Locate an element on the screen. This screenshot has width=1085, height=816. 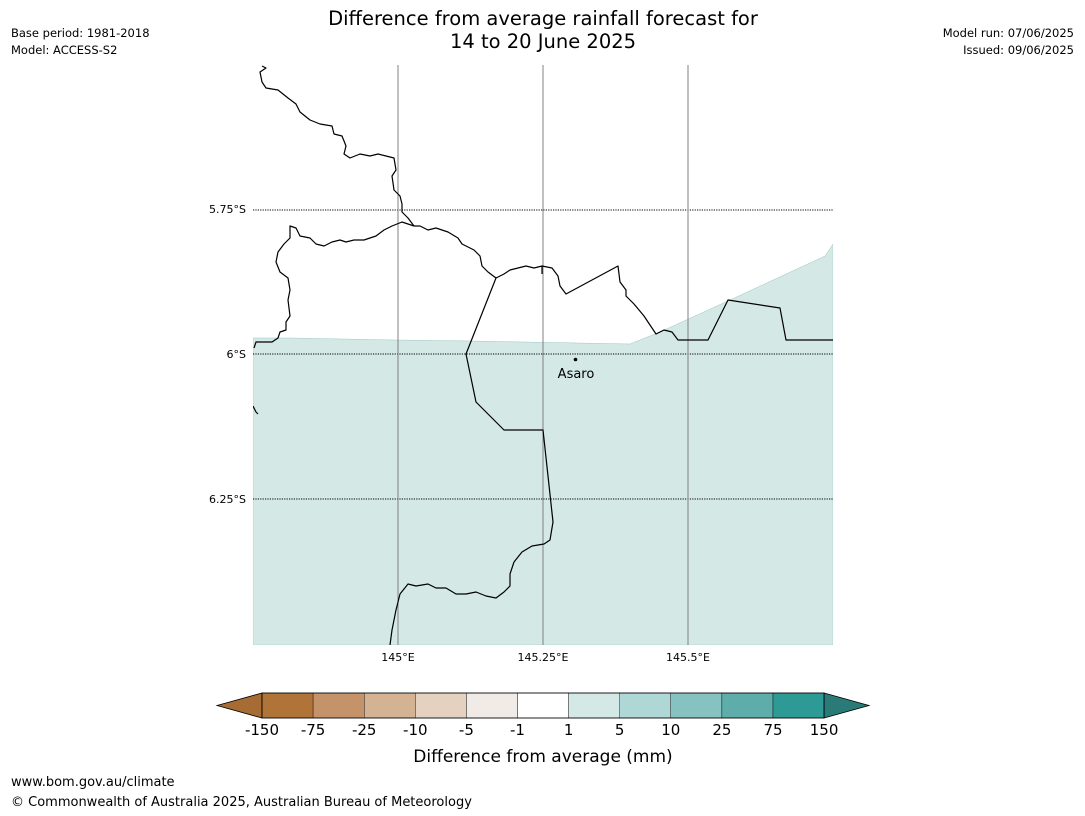
lon-label-145-5e: 145.5°E is located at coordinates (688, 657).